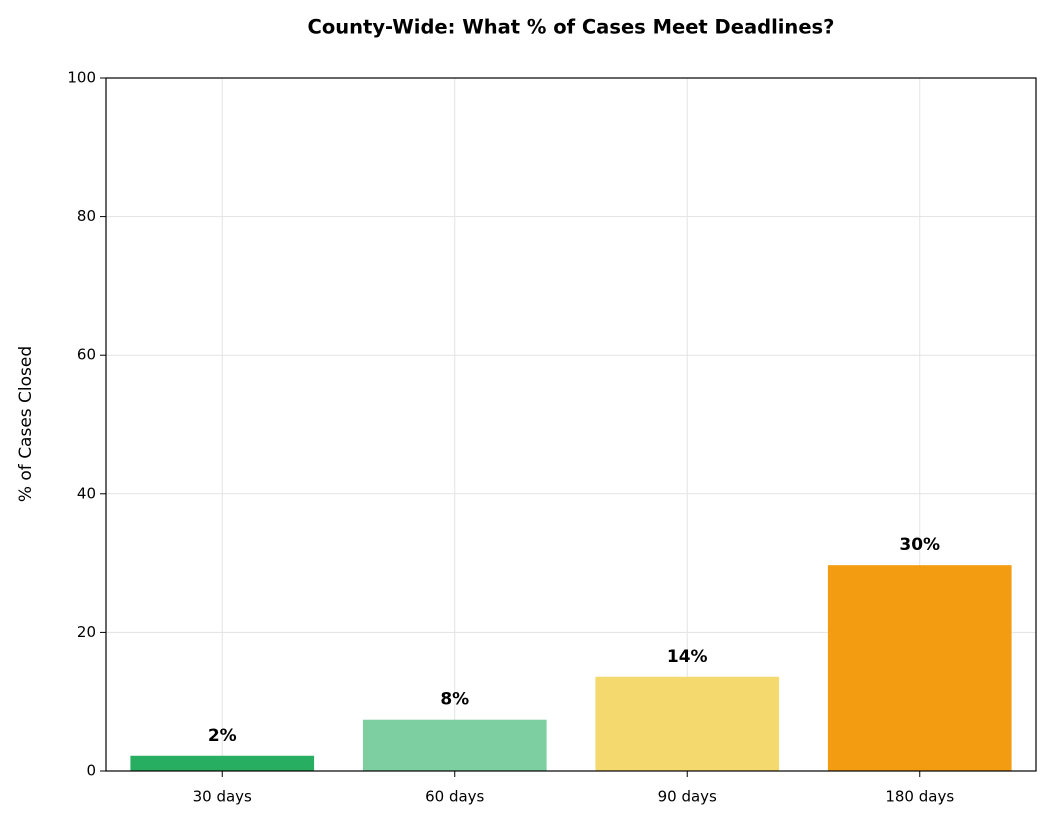 Image resolution: width=1050 pixels, height=824 pixels. What do you see at coordinates (91, 771) in the screenshot?
I see `y-tick-label: 0` at bounding box center [91, 771].